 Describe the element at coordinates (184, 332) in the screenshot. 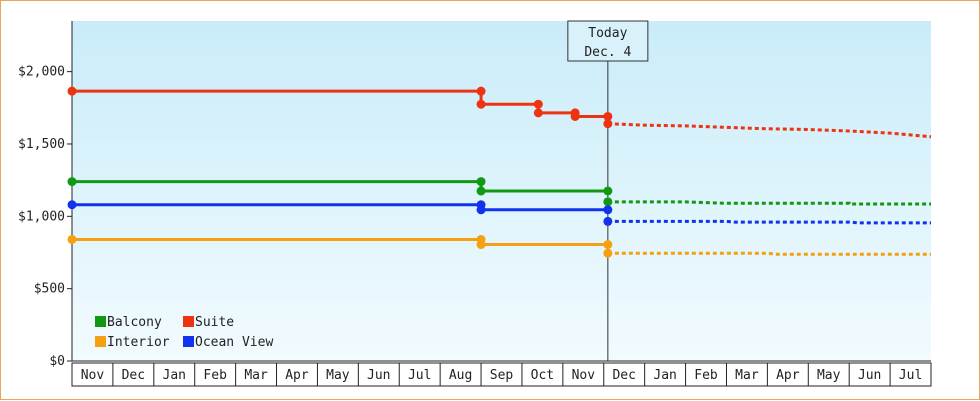

I see `legend: Balcony Suite Interior Ocean View` at that location.